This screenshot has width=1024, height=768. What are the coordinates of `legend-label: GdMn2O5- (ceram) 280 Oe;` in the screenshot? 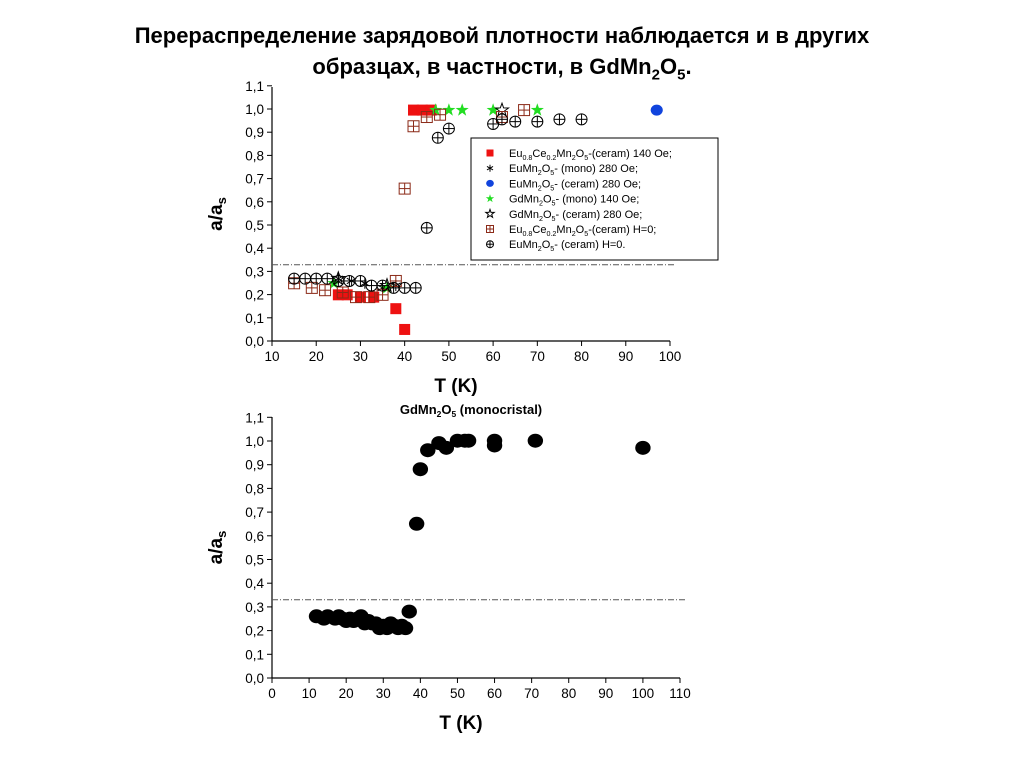 It's located at (575, 216).